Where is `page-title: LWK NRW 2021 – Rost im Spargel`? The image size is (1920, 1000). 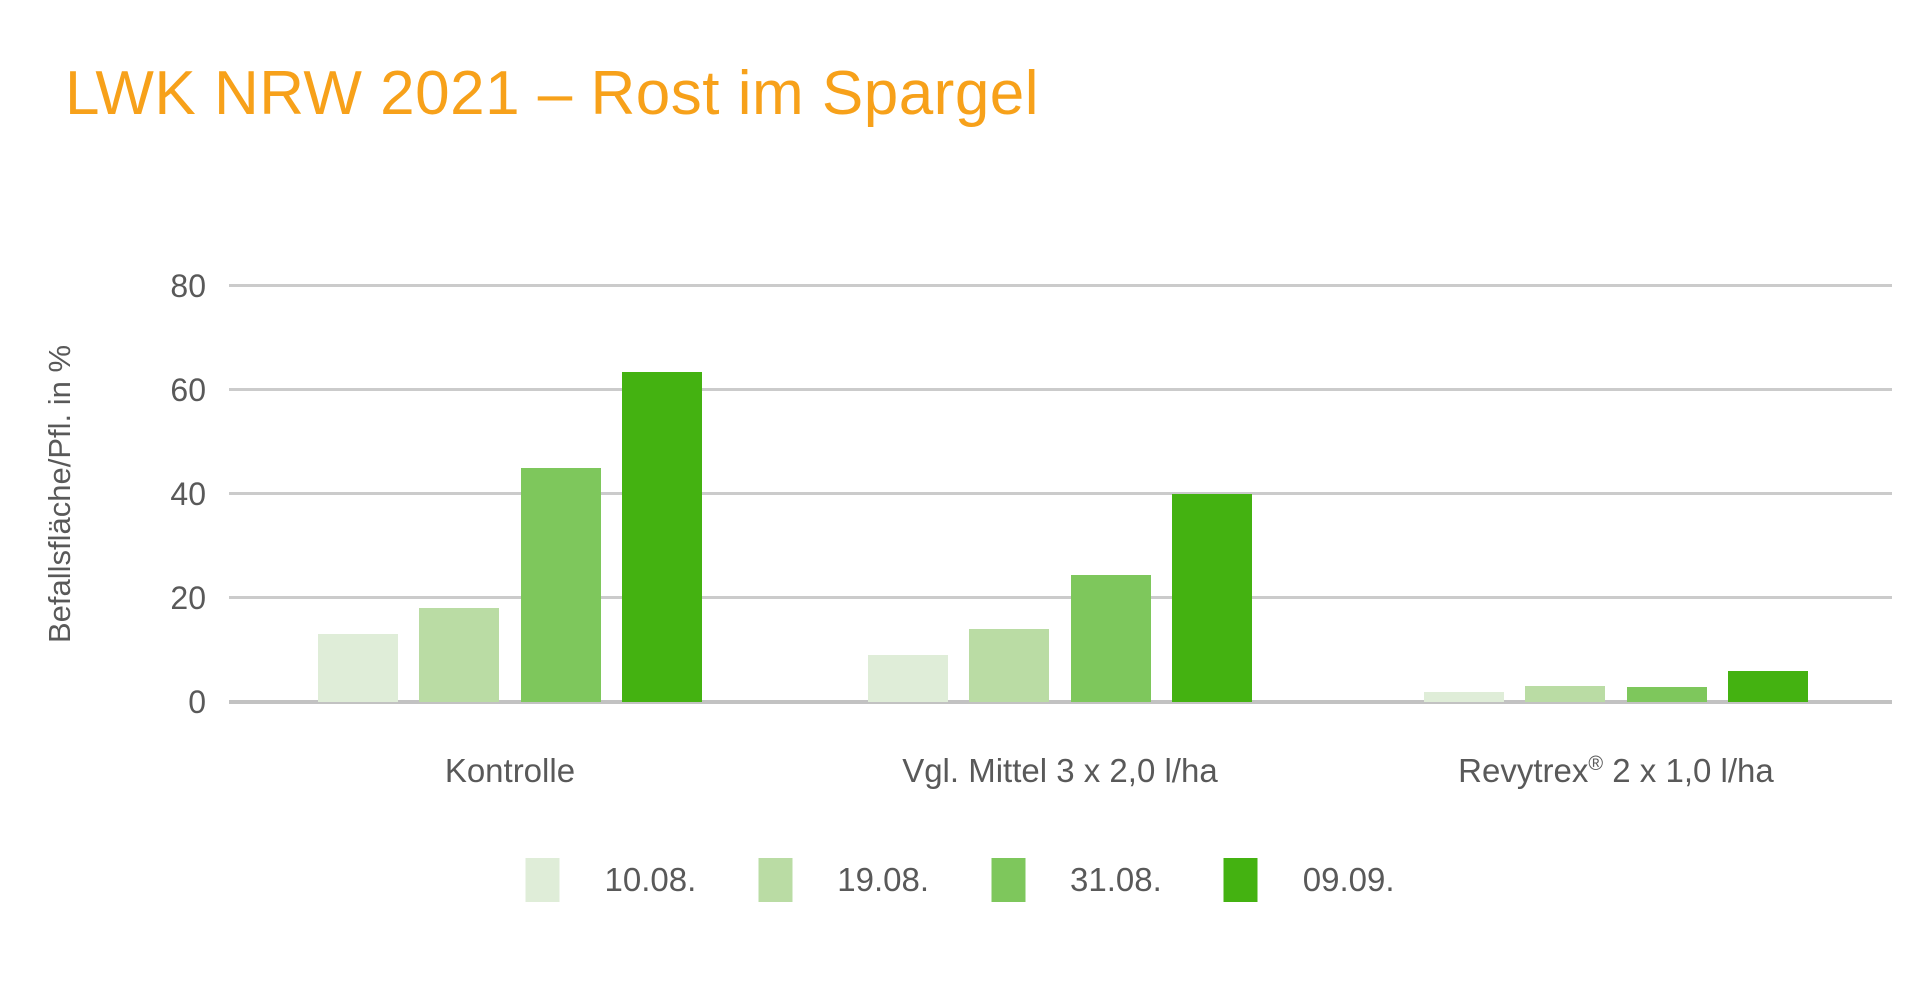
page-title: LWK NRW 2021 – Rost im Spargel is located at coordinates (552, 93).